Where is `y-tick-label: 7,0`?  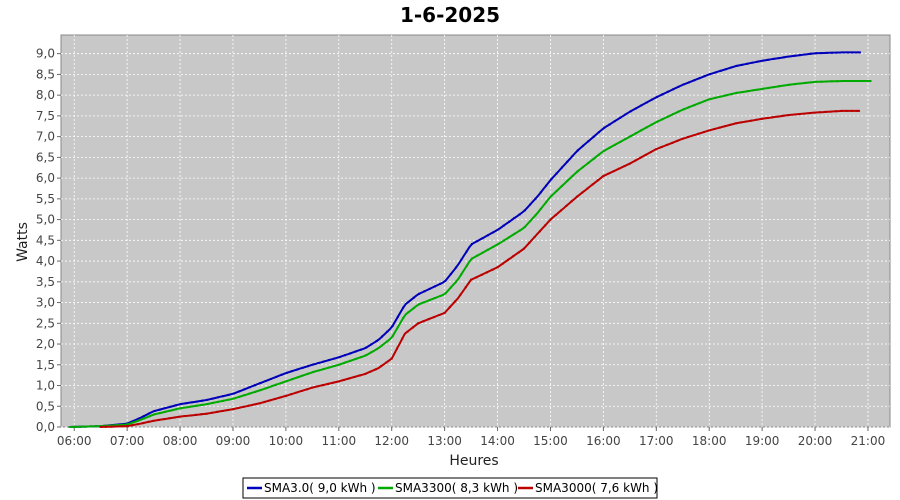
y-tick-label: 7,0 is located at coordinates (45, 137).